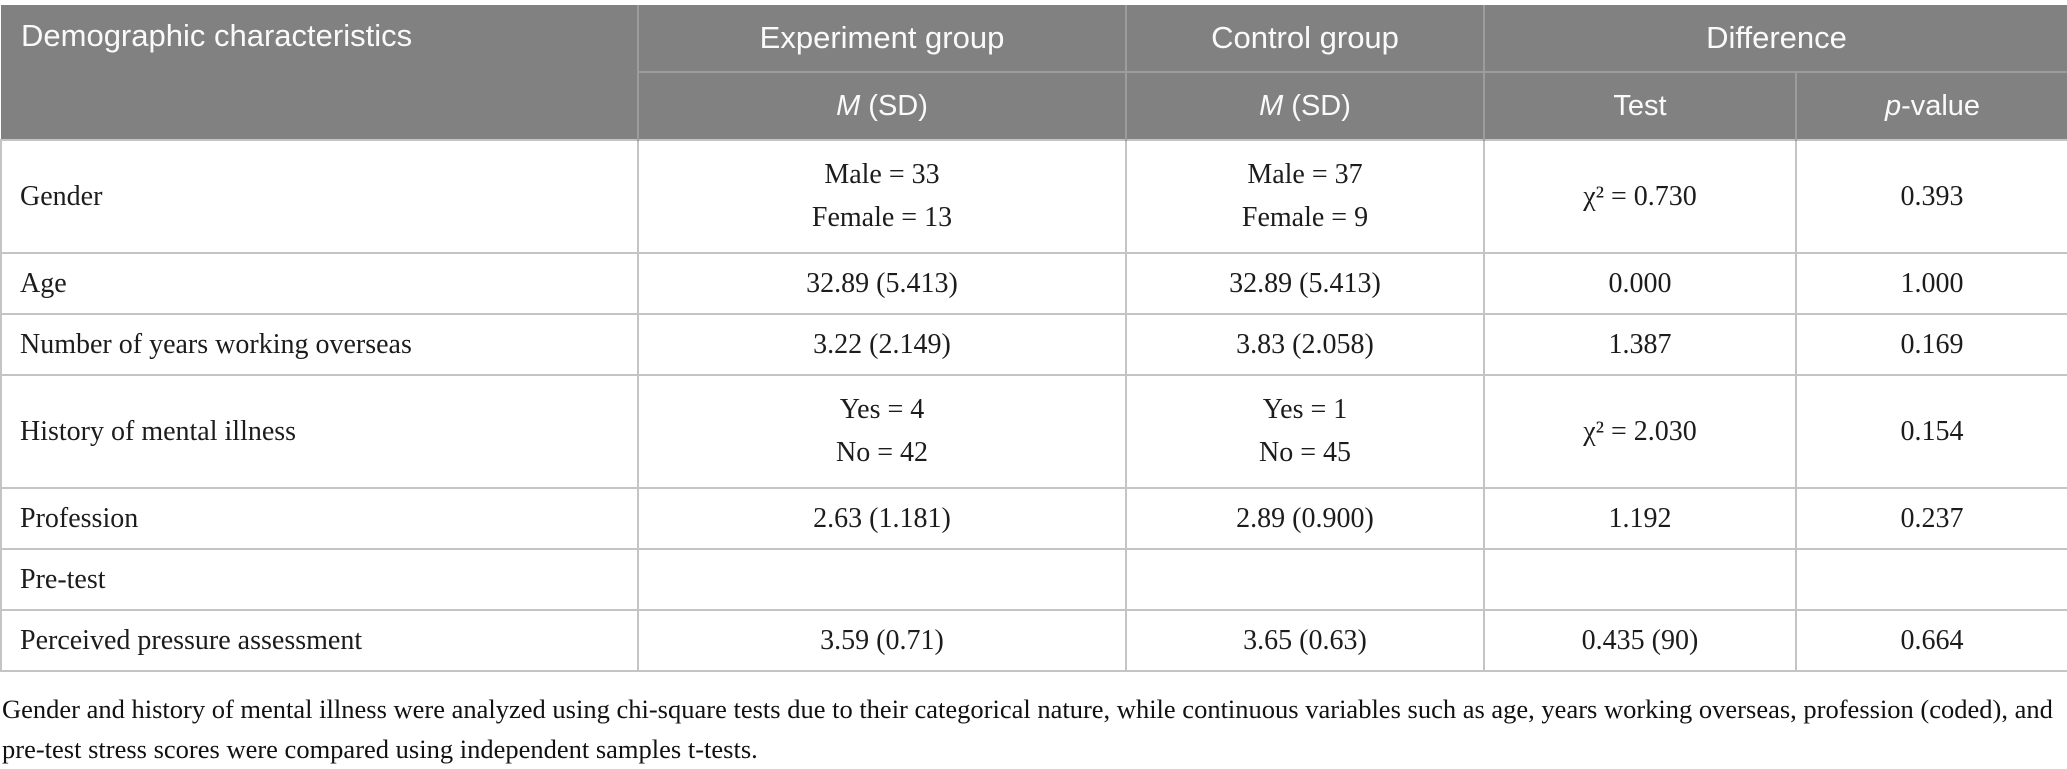 The height and width of the screenshot is (769, 2067). I want to click on cell-p-value: 0.664, so click(1930, 640).